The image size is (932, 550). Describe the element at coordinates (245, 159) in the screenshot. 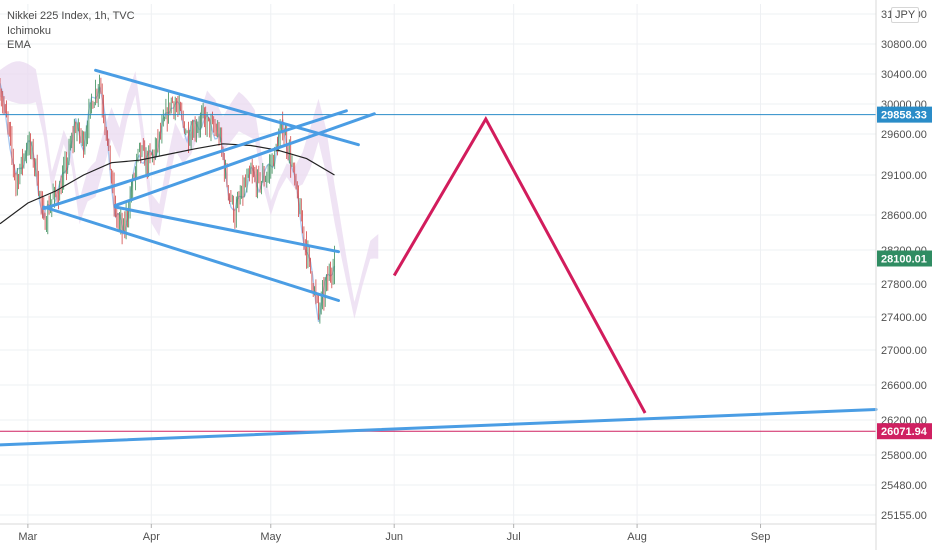

I see `rising-line-b` at that location.